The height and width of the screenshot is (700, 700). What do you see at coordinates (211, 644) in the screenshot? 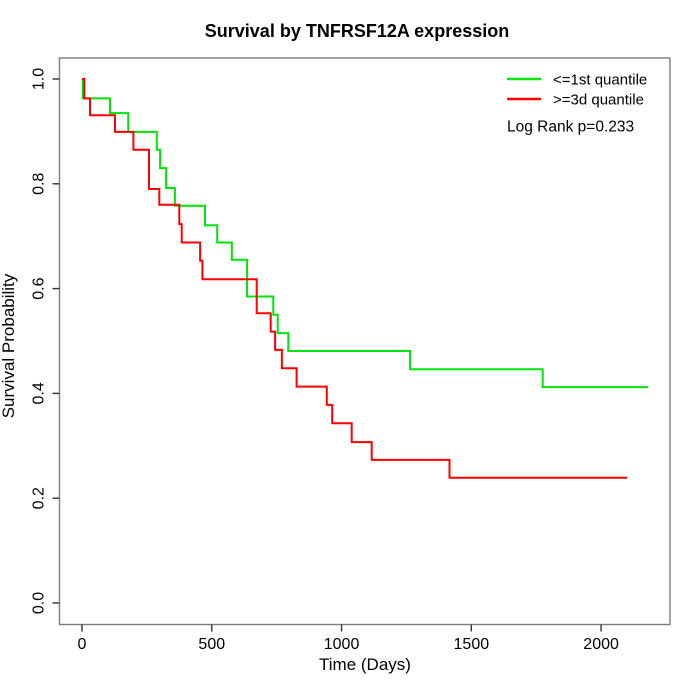
I see `x-tick-label: 500` at bounding box center [211, 644].